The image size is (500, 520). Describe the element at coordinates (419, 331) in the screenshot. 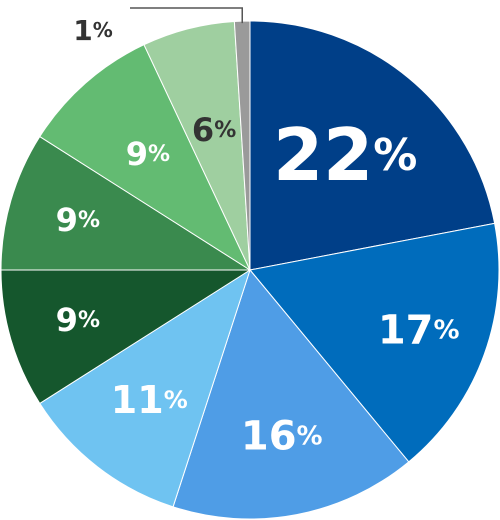

I see `slice-label-2: 17%` at that location.